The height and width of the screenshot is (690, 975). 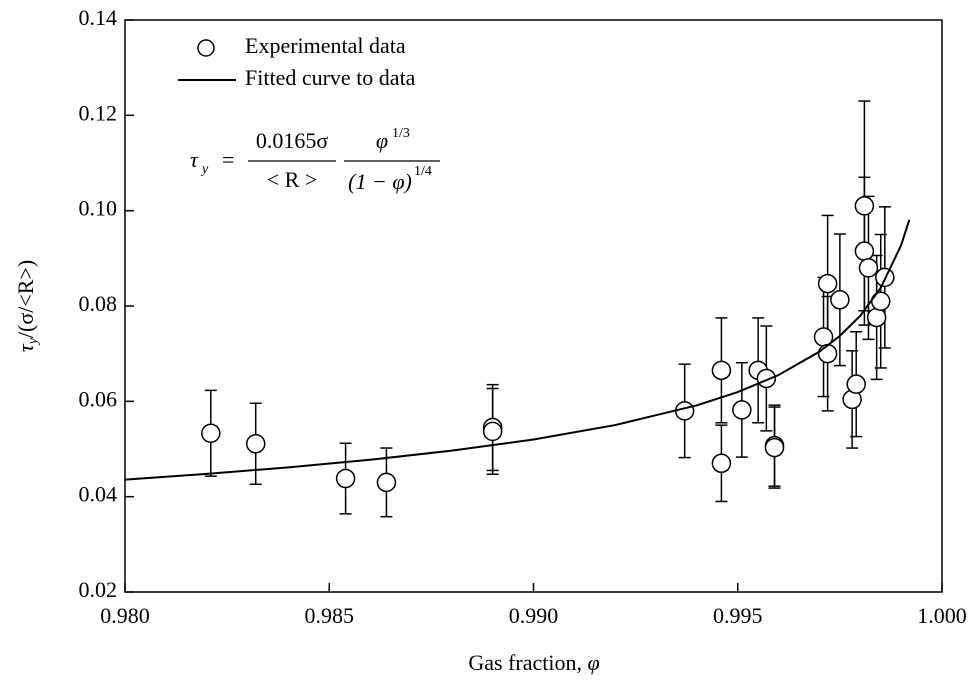 What do you see at coordinates (98, 494) in the screenshot?
I see `y-tick-label: 0.04` at bounding box center [98, 494].